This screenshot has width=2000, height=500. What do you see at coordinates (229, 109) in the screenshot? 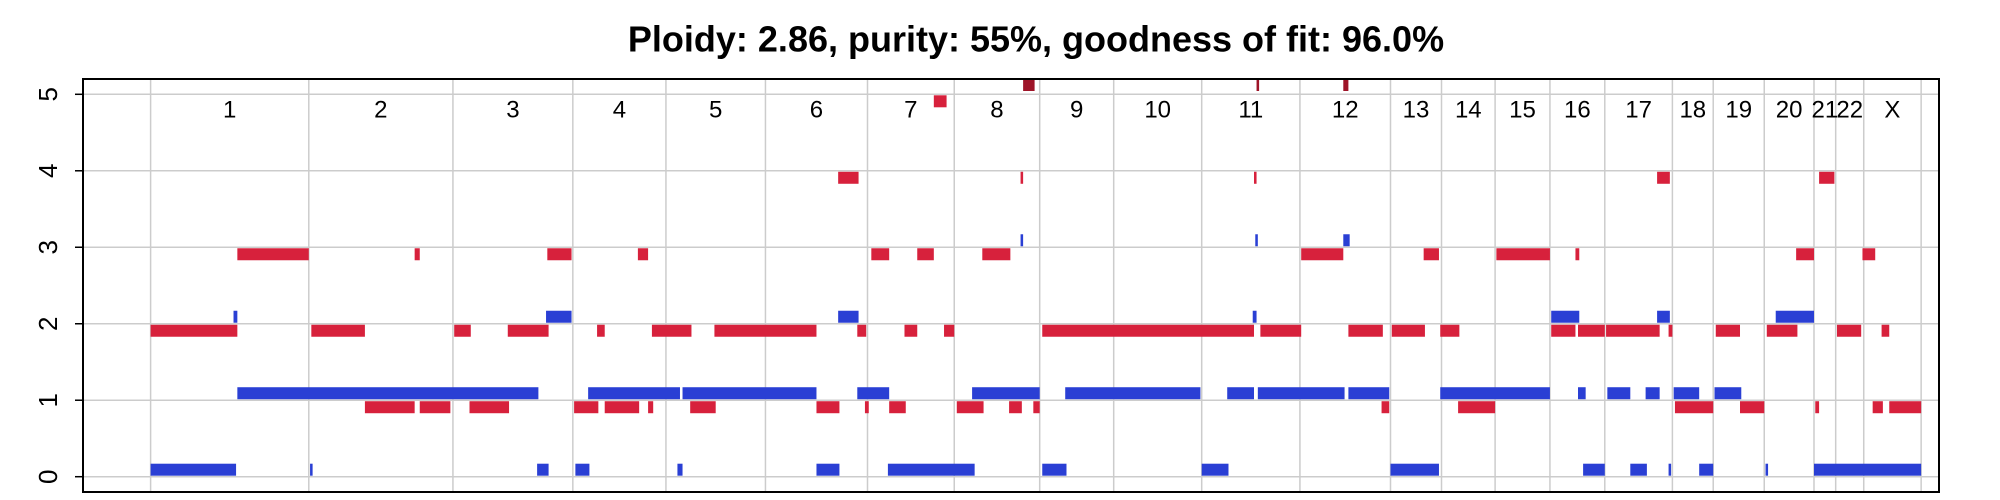
I see `chromosome-label: 1` at bounding box center [229, 109].